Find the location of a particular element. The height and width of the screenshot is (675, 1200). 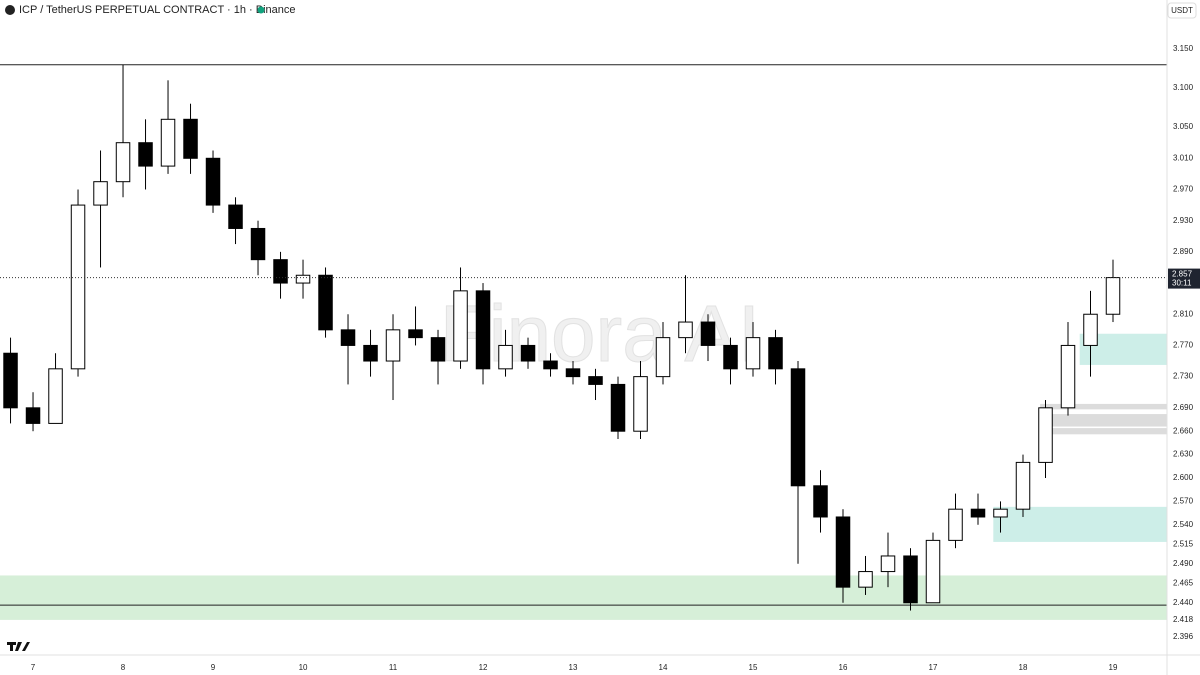

symbol-icon is located at coordinates (10, 10).